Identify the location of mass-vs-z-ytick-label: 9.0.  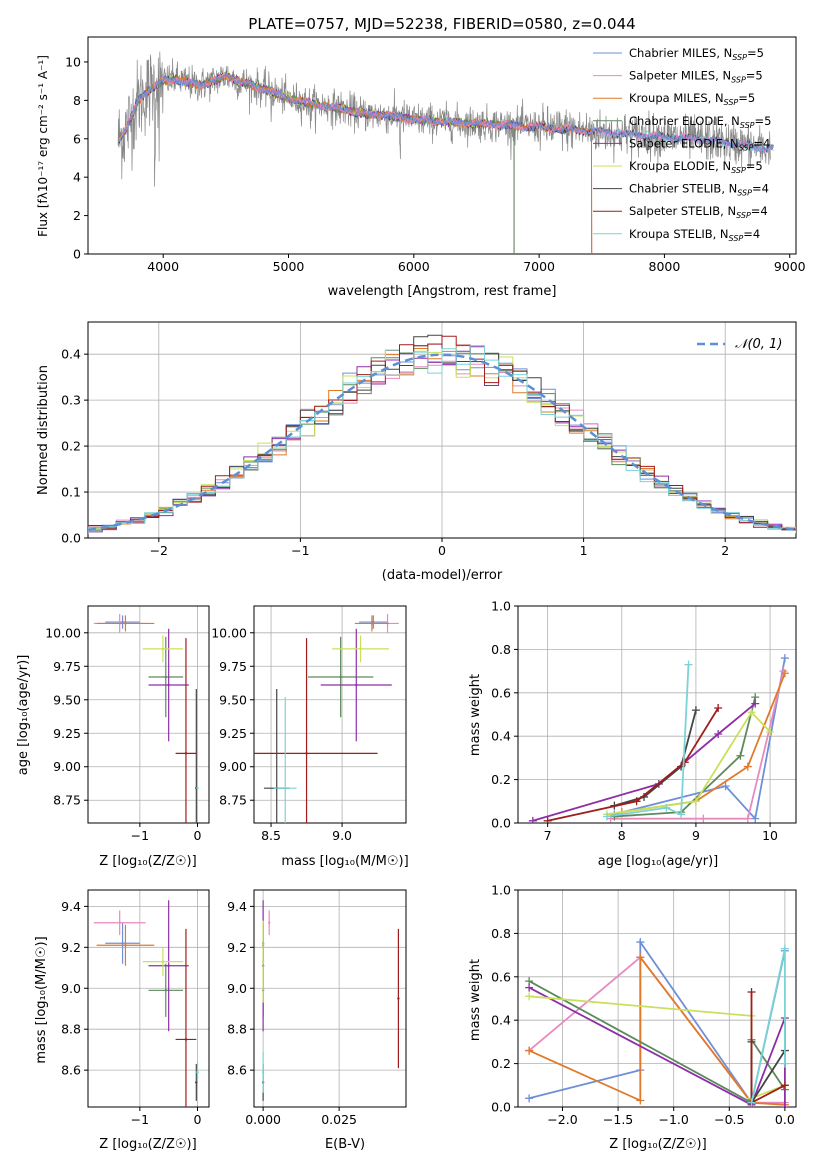
(71, 988).